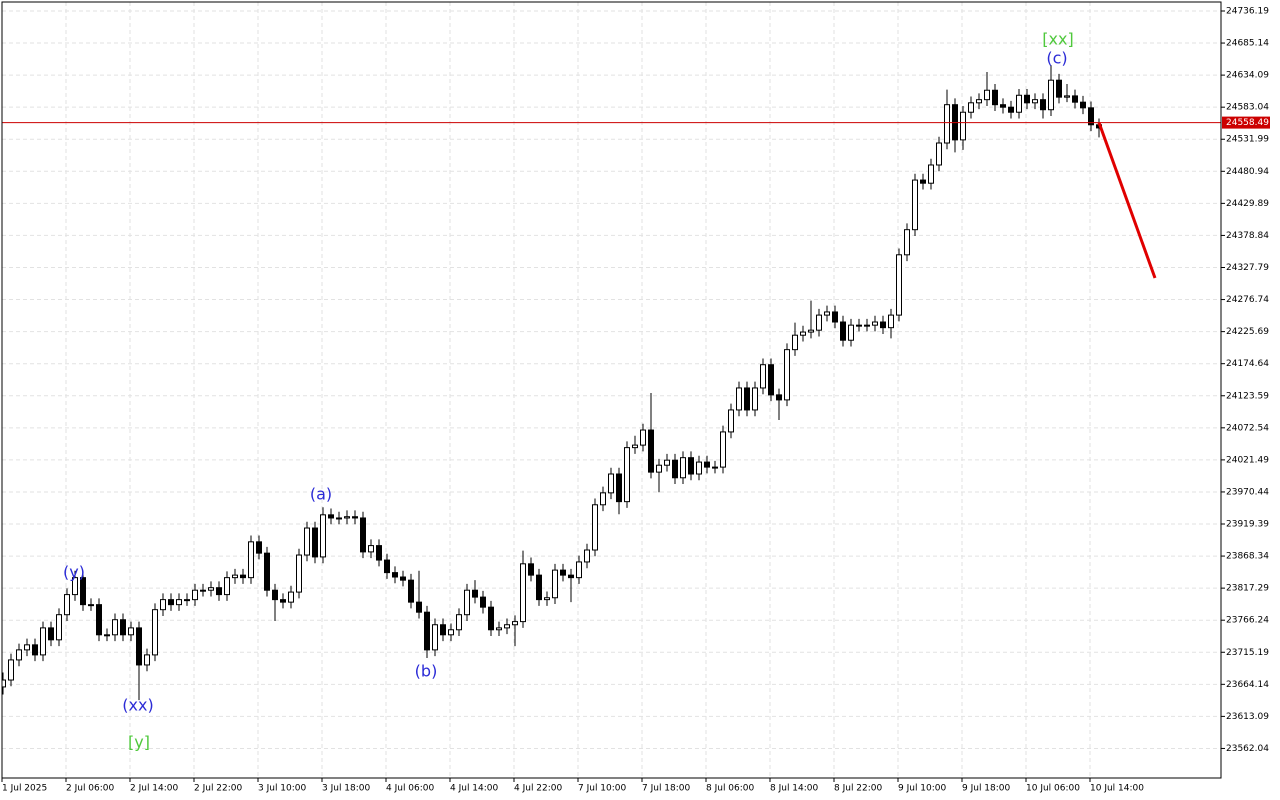 This screenshot has height=800, width=1280. What do you see at coordinates (1247, 653) in the screenshot?
I see `y-tick-label: 23715.19` at bounding box center [1247, 653].